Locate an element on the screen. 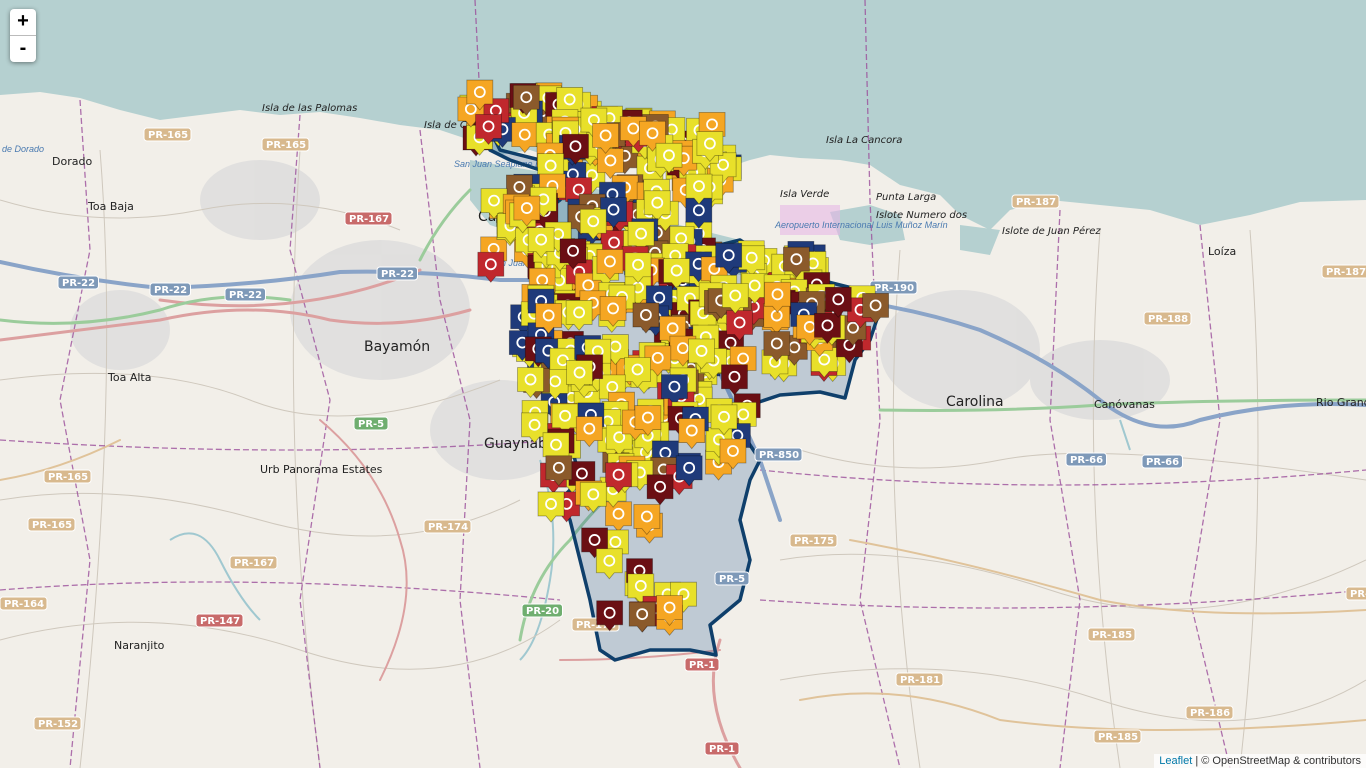 The height and width of the screenshot is (768, 1366). road-shield-pr-188: PR-188 is located at coordinates (1167, 318).